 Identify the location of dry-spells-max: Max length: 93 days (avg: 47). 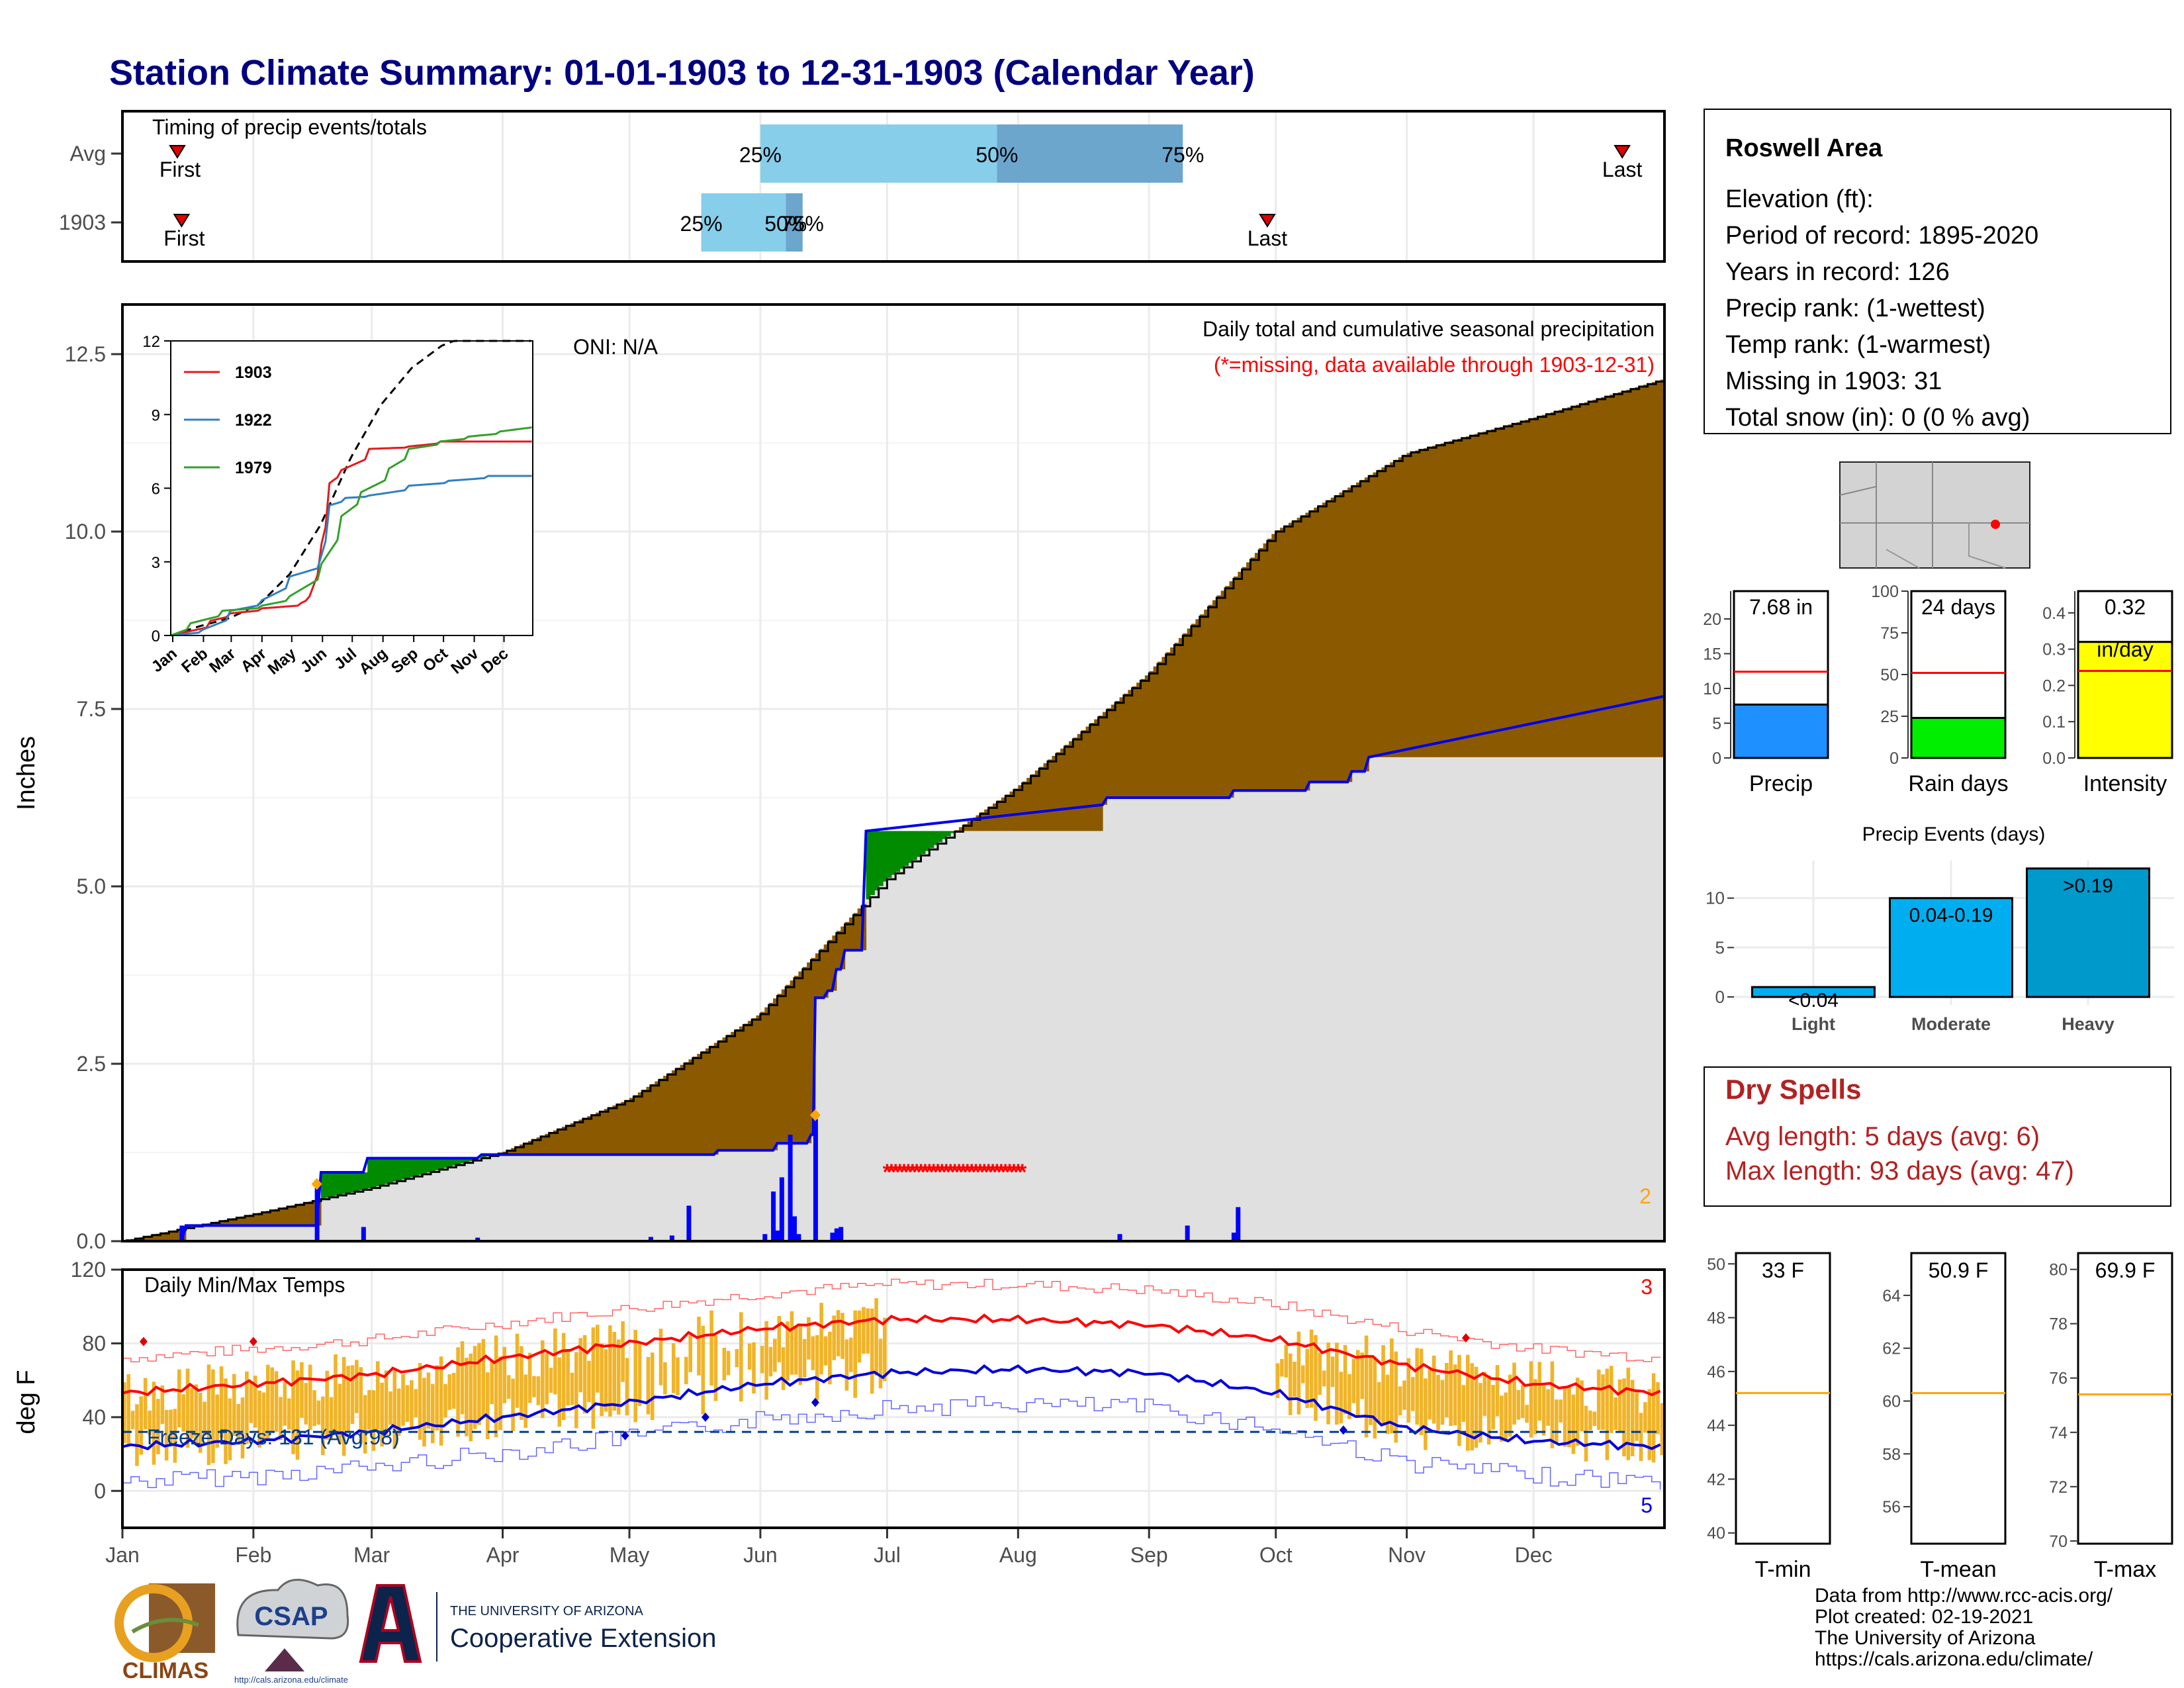
(1900, 1171).